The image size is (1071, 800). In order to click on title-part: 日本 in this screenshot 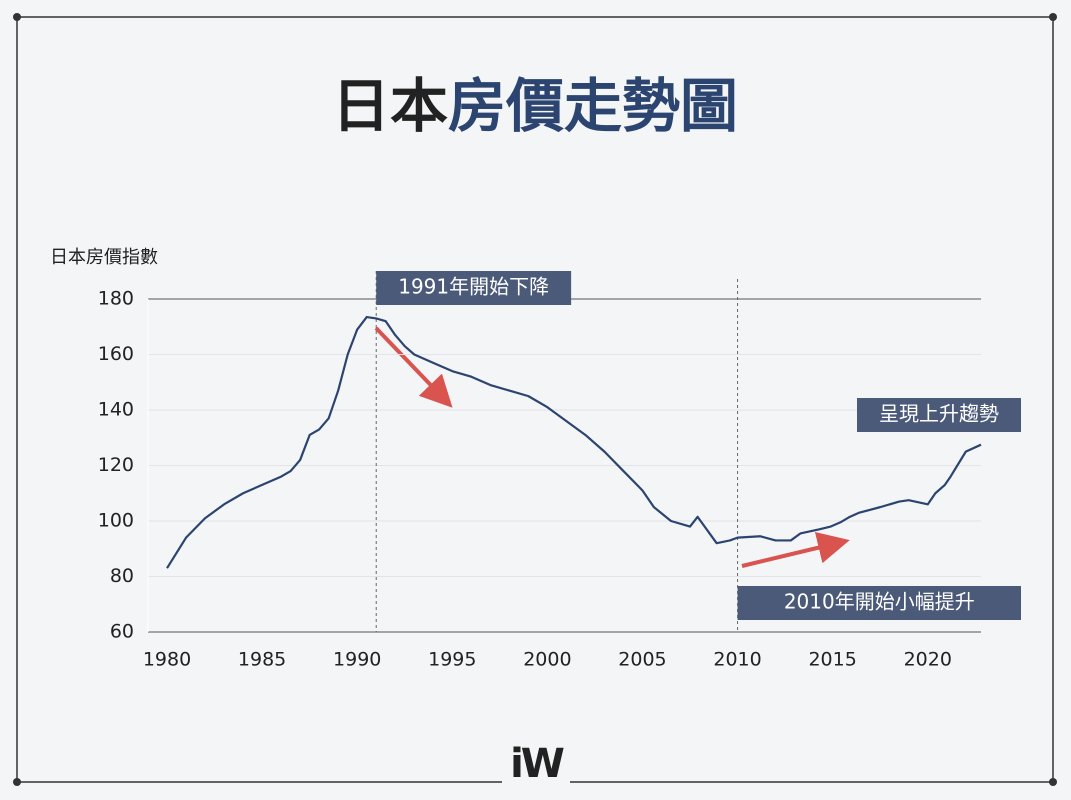, I will do `click(390, 106)`.